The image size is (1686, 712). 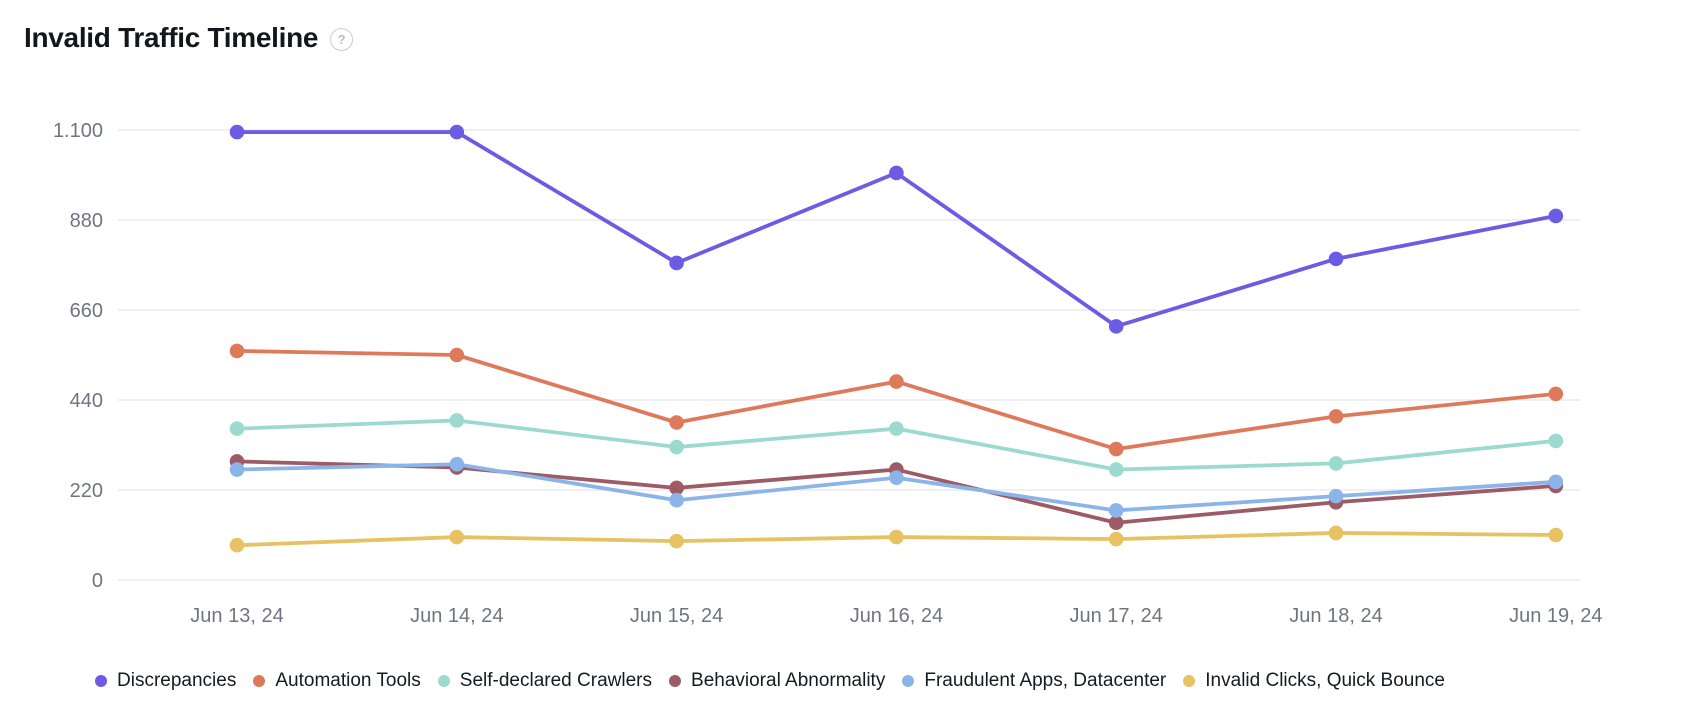 What do you see at coordinates (676, 616) in the screenshot?
I see `x-axis-label: Jun 15, 24` at bounding box center [676, 616].